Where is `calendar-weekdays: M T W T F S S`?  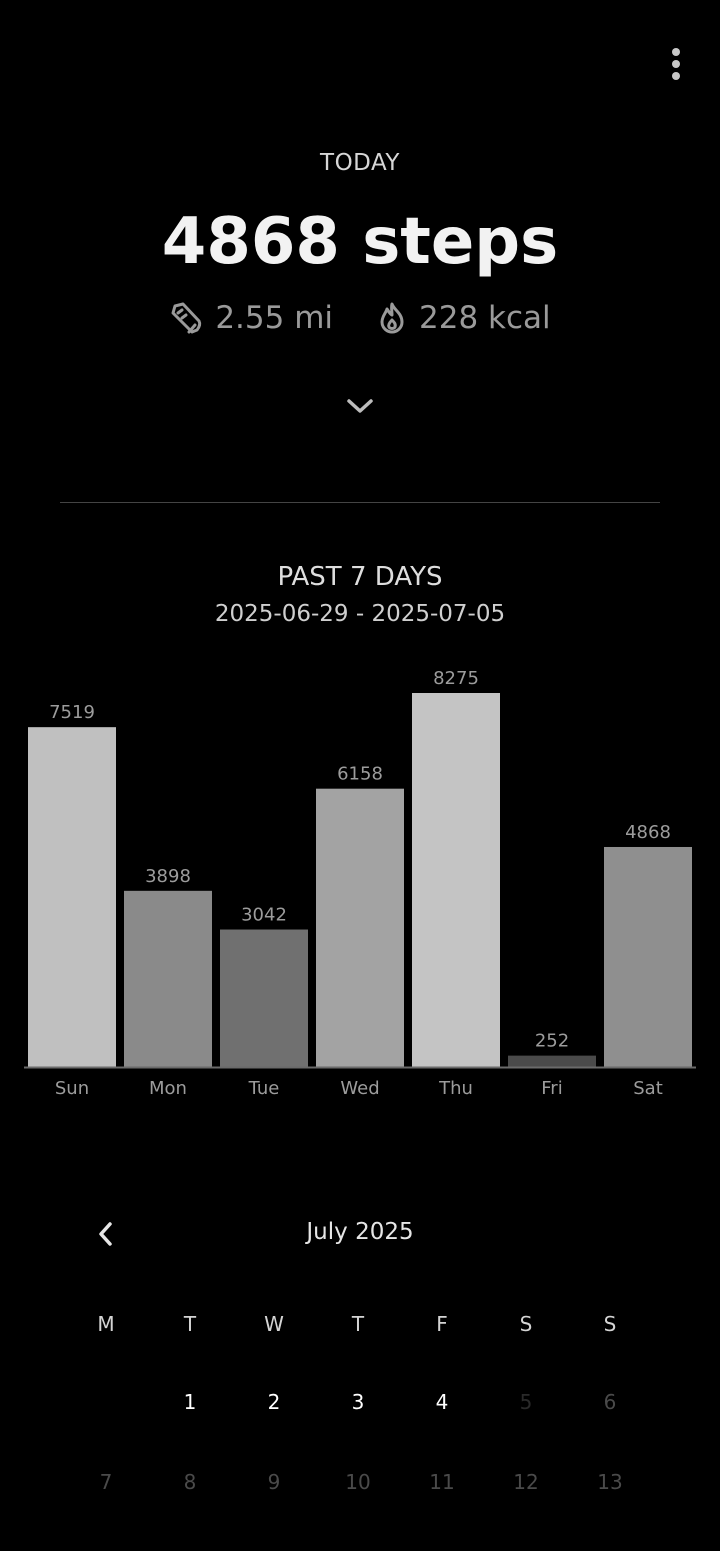
calendar-weekdays: M T W T F S S is located at coordinates (358, 1324).